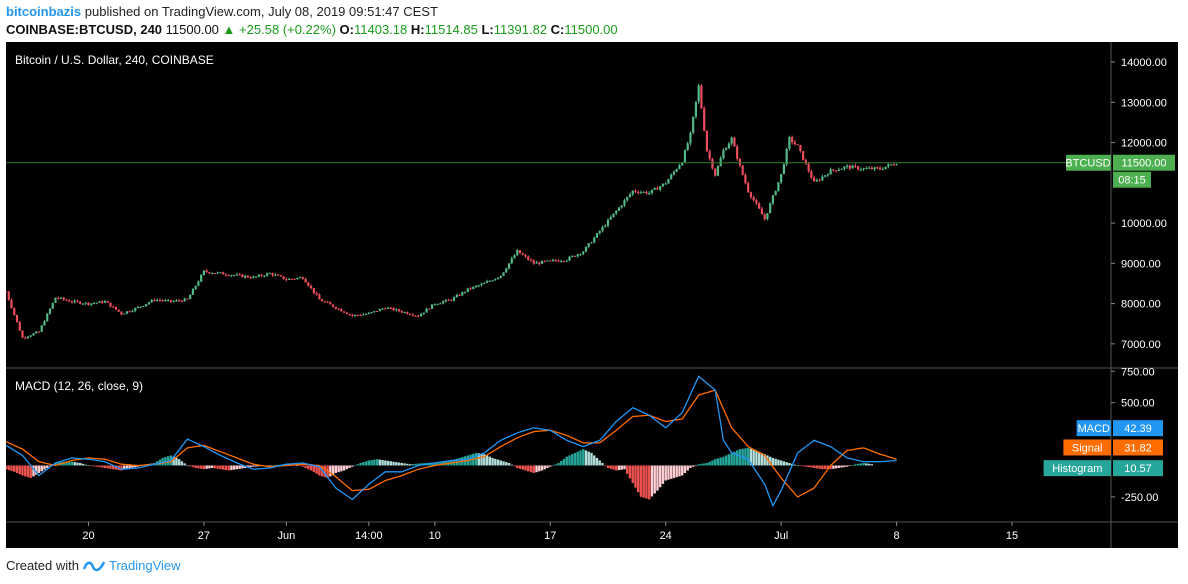  I want to click on last-price-badge, so click(1144, 162).